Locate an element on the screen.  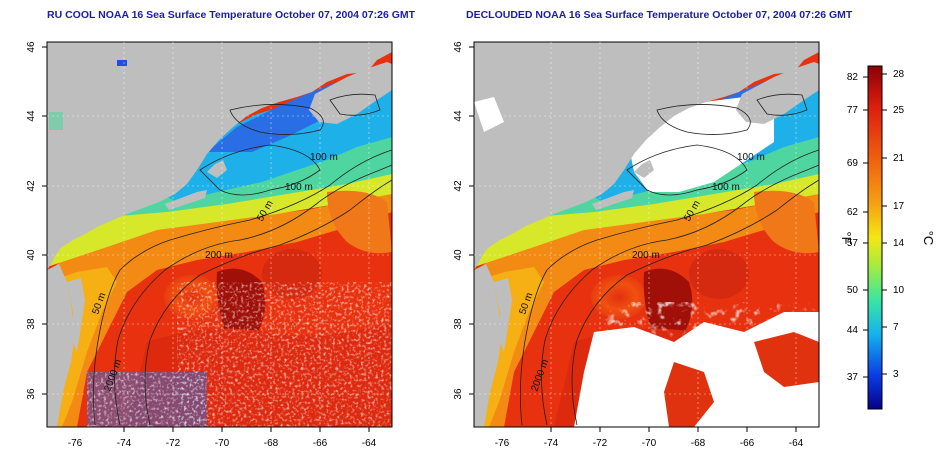
label-200m: 200 m is located at coordinates (219, 255).